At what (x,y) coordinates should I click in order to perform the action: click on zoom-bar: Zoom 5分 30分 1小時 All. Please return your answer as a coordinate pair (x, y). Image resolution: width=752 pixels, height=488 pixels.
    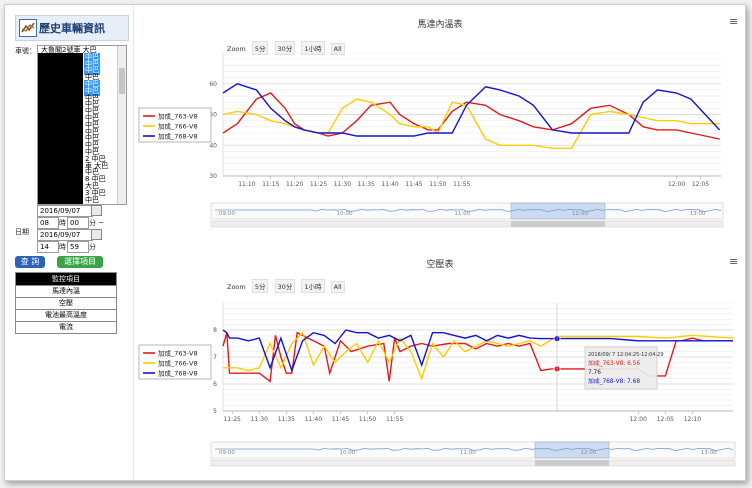
    Looking at the image, I should click on (286, 48).